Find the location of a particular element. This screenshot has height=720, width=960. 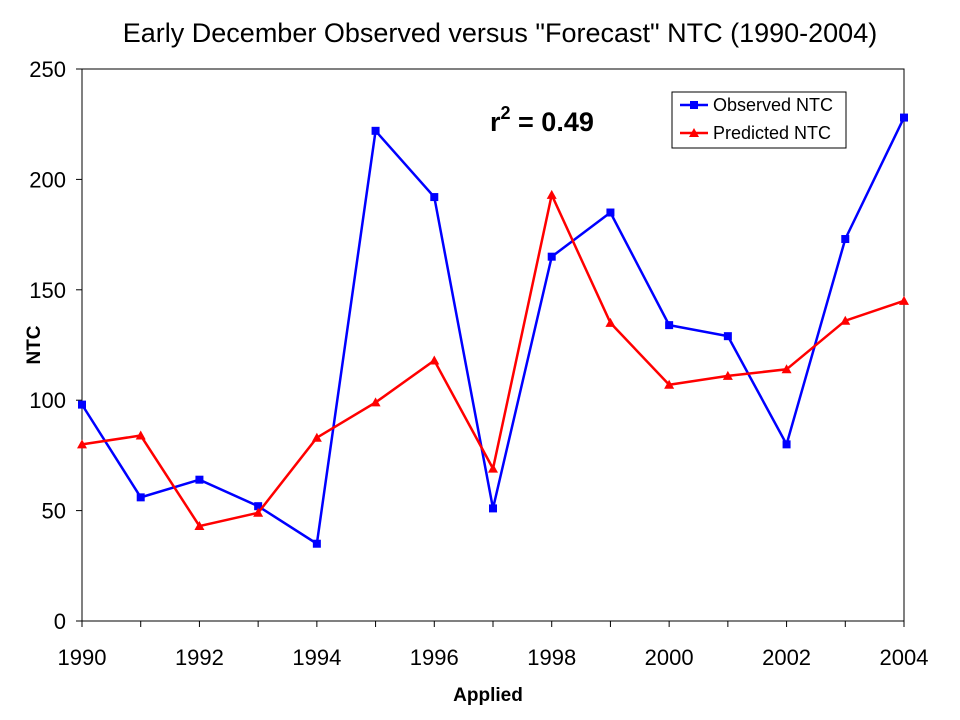

legend-box is located at coordinates (759, 120).